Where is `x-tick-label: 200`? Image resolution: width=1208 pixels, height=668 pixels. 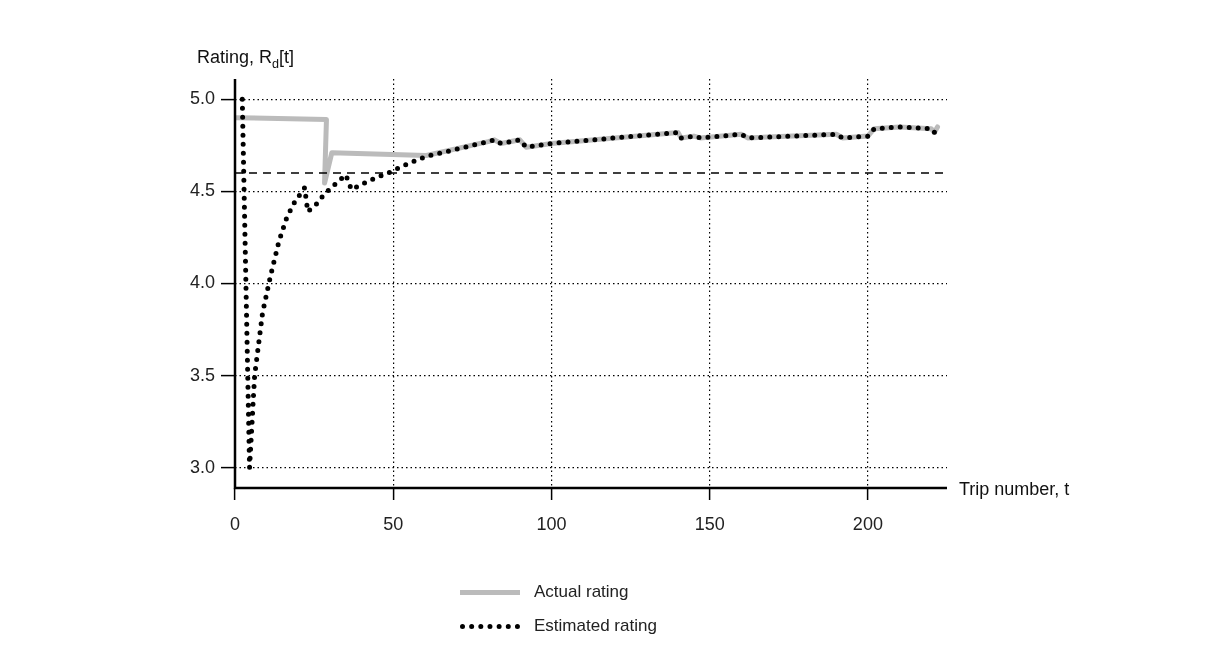 x-tick-label: 200 is located at coordinates (867, 523).